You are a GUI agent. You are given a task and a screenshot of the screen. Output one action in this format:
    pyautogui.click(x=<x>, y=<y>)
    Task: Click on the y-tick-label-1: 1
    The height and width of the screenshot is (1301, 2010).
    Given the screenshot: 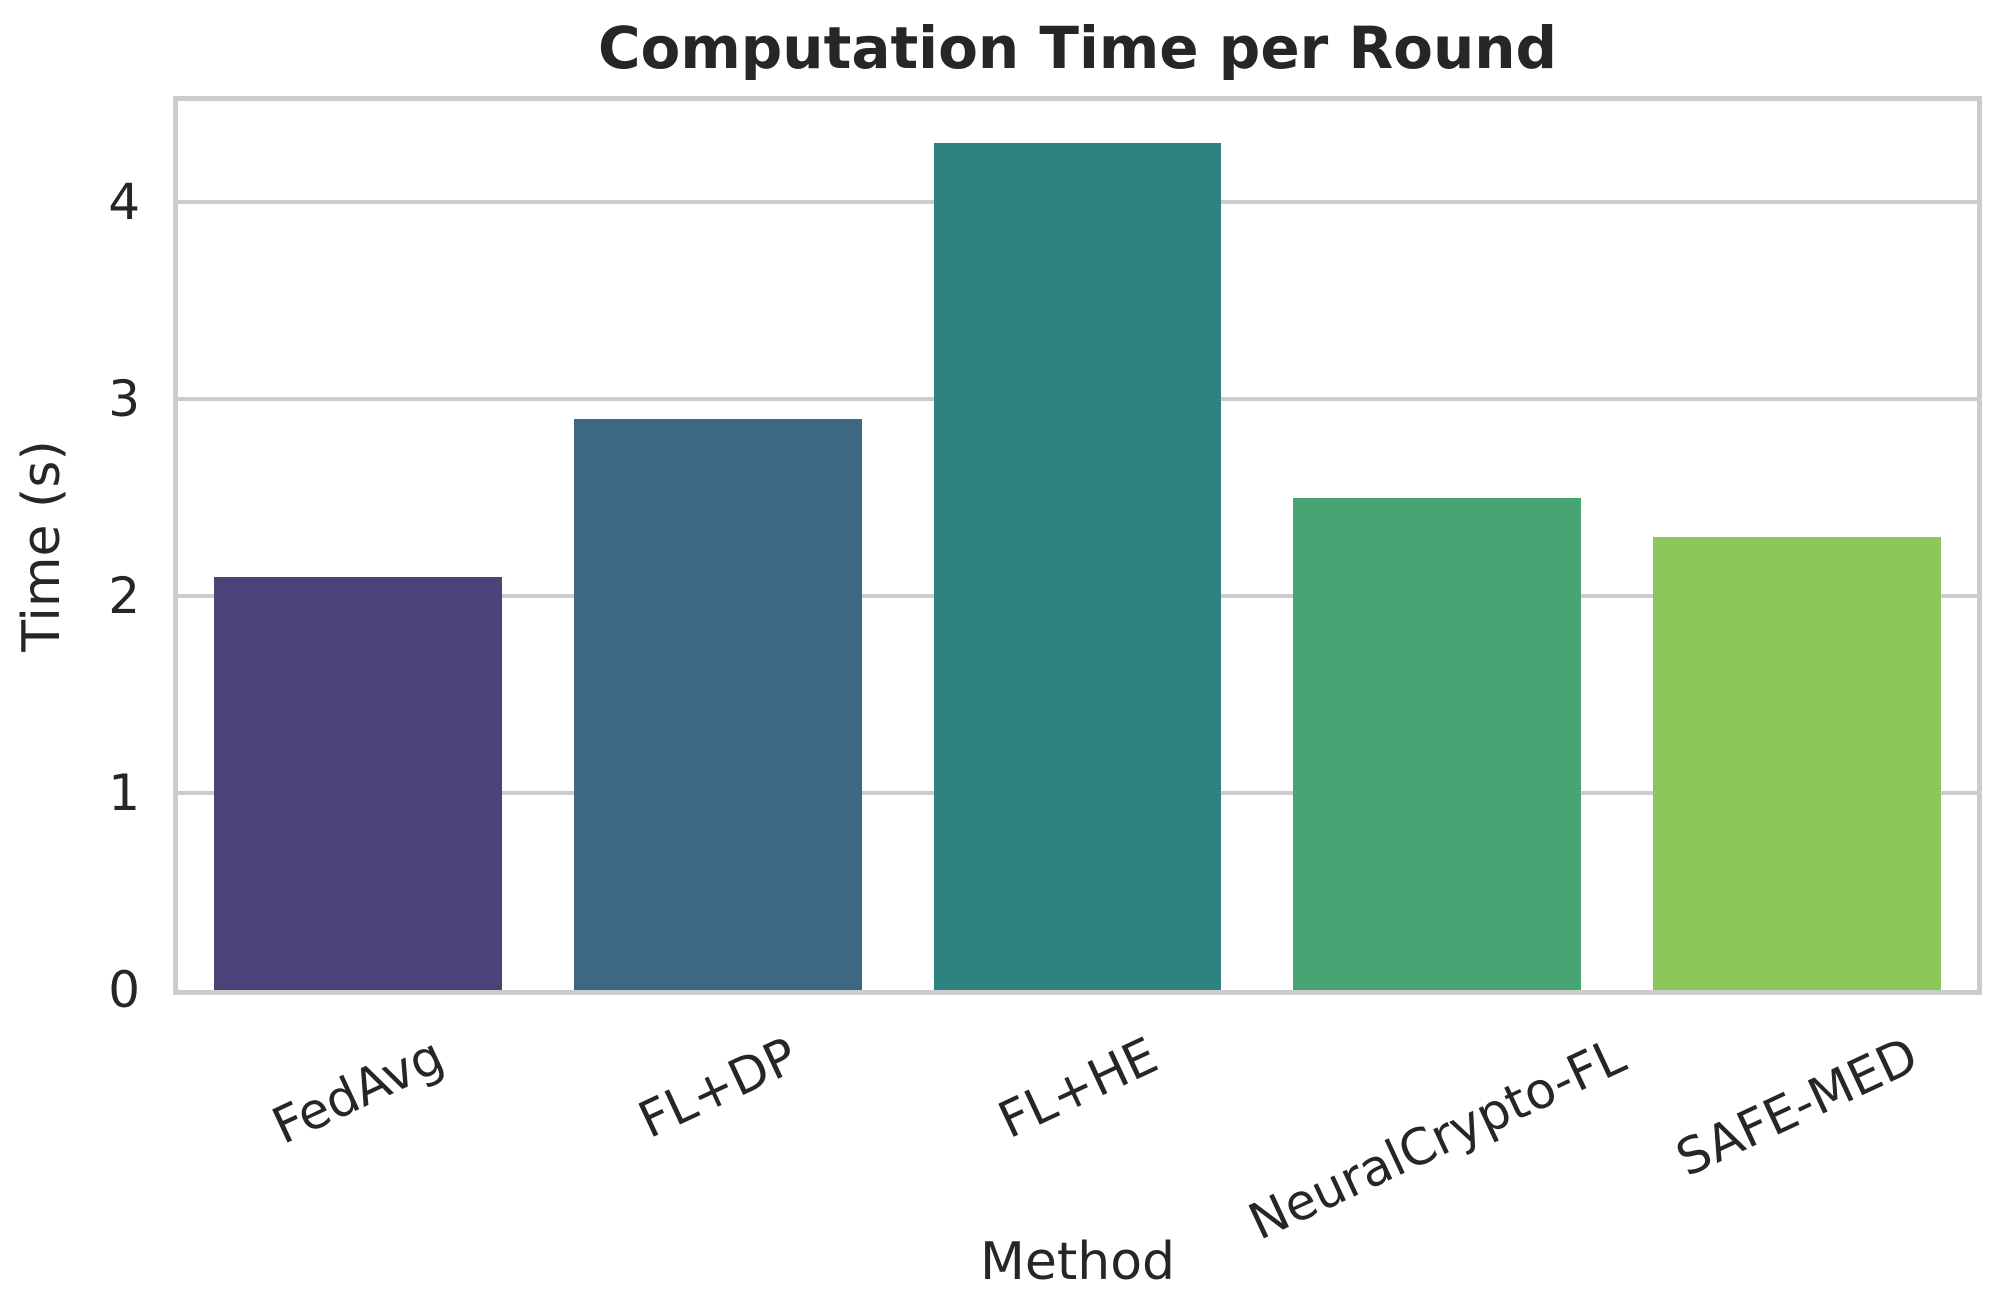 What is the action you would take?
    pyautogui.click(x=124, y=793)
    